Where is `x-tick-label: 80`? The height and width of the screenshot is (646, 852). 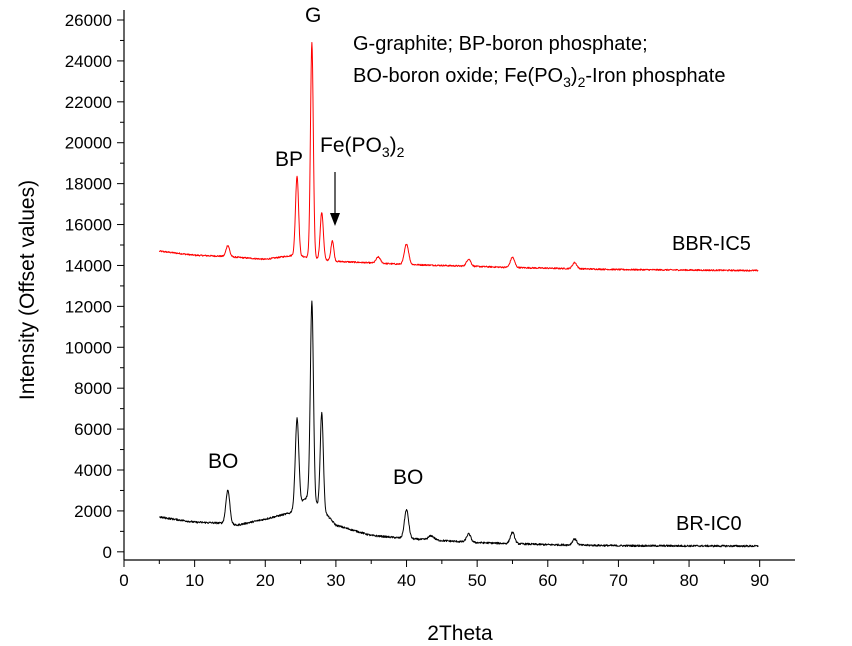
x-tick-label: 80 is located at coordinates (689, 580).